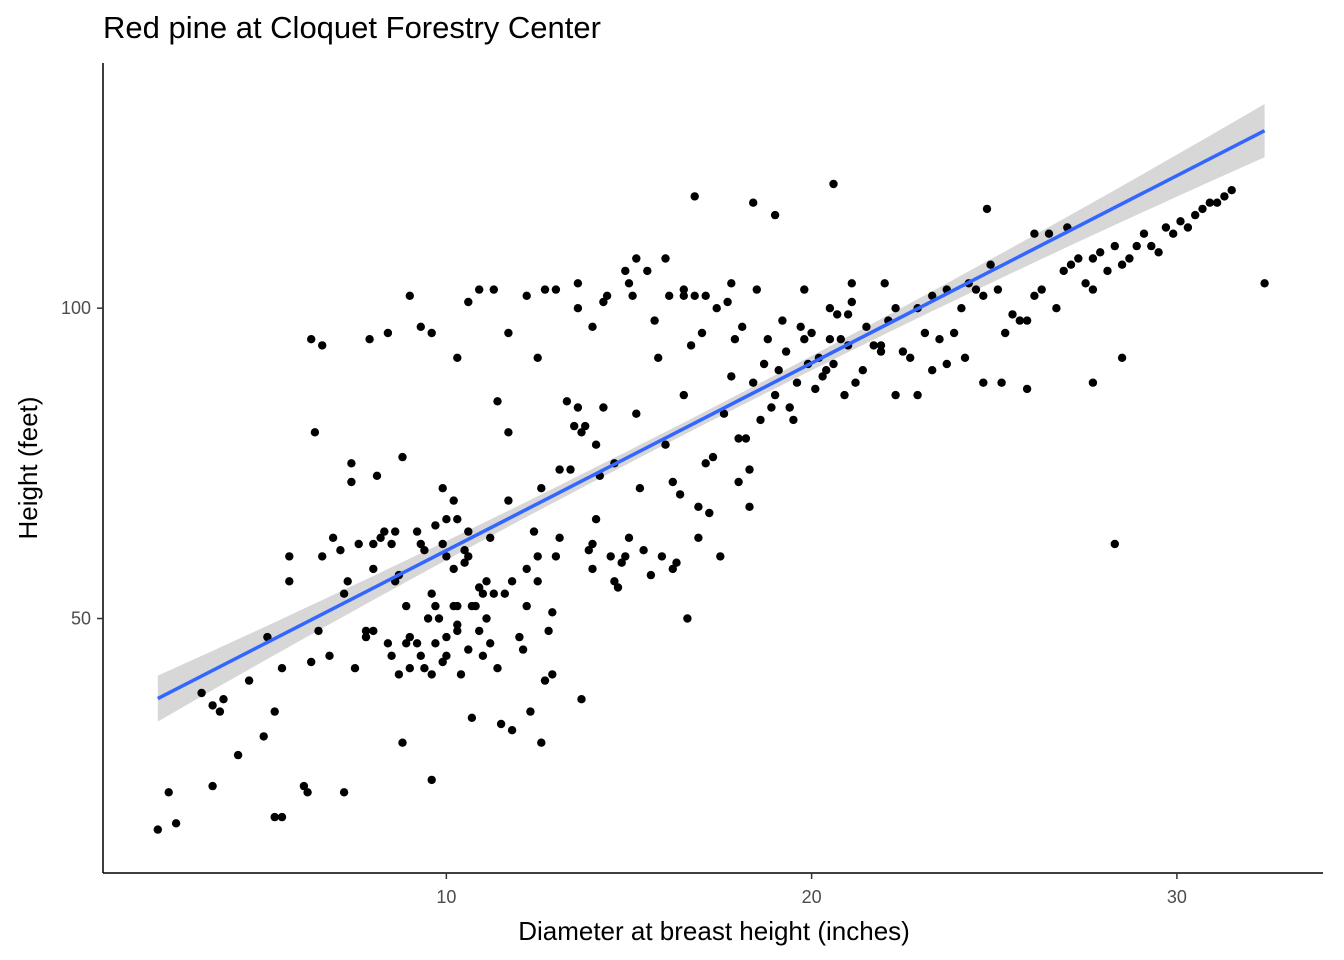  I want to click on y-axis-ticks: 50 100, so click(82, 463).